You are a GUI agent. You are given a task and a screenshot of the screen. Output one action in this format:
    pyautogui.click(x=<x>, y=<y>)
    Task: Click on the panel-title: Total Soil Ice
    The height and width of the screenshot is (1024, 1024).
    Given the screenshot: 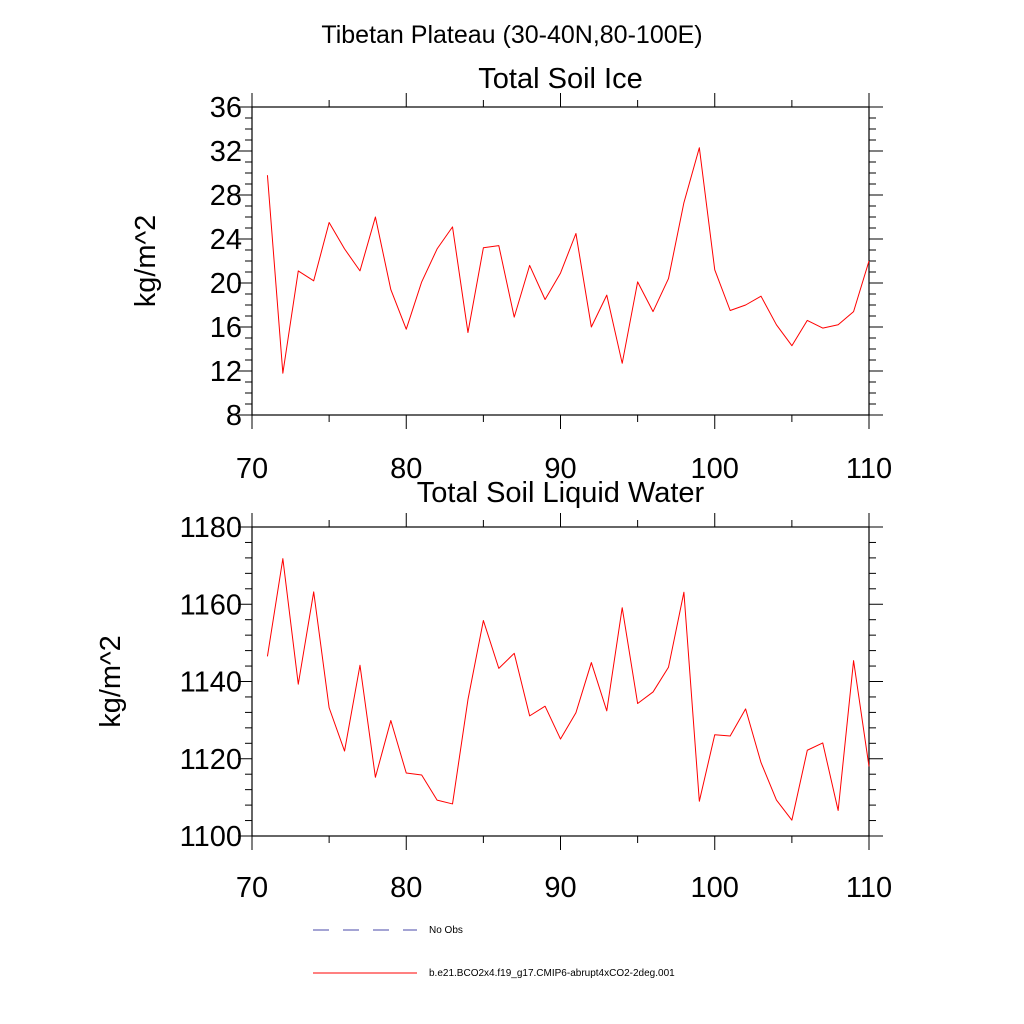 What is the action you would take?
    pyautogui.click(x=560, y=79)
    